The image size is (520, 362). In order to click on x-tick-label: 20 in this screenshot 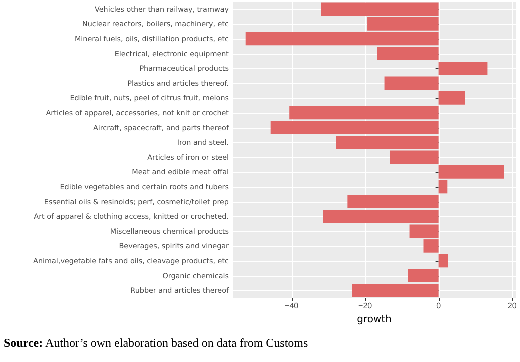, I will do `click(513, 306)`.